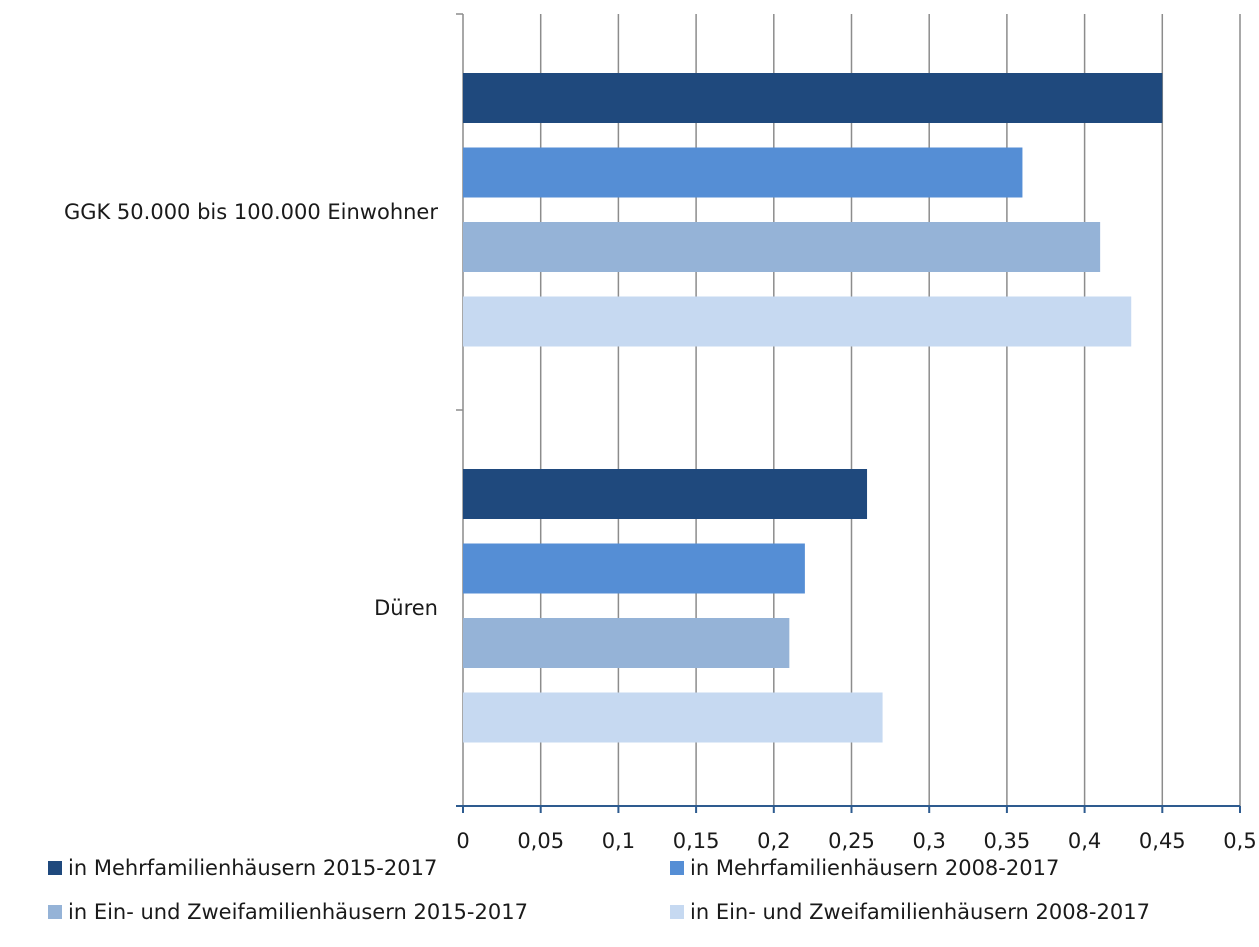 The image size is (1259, 947). Describe the element at coordinates (251, 212) in the screenshot. I see `category-label: GGK 50.000 bis 100.000 Einwohner` at that location.